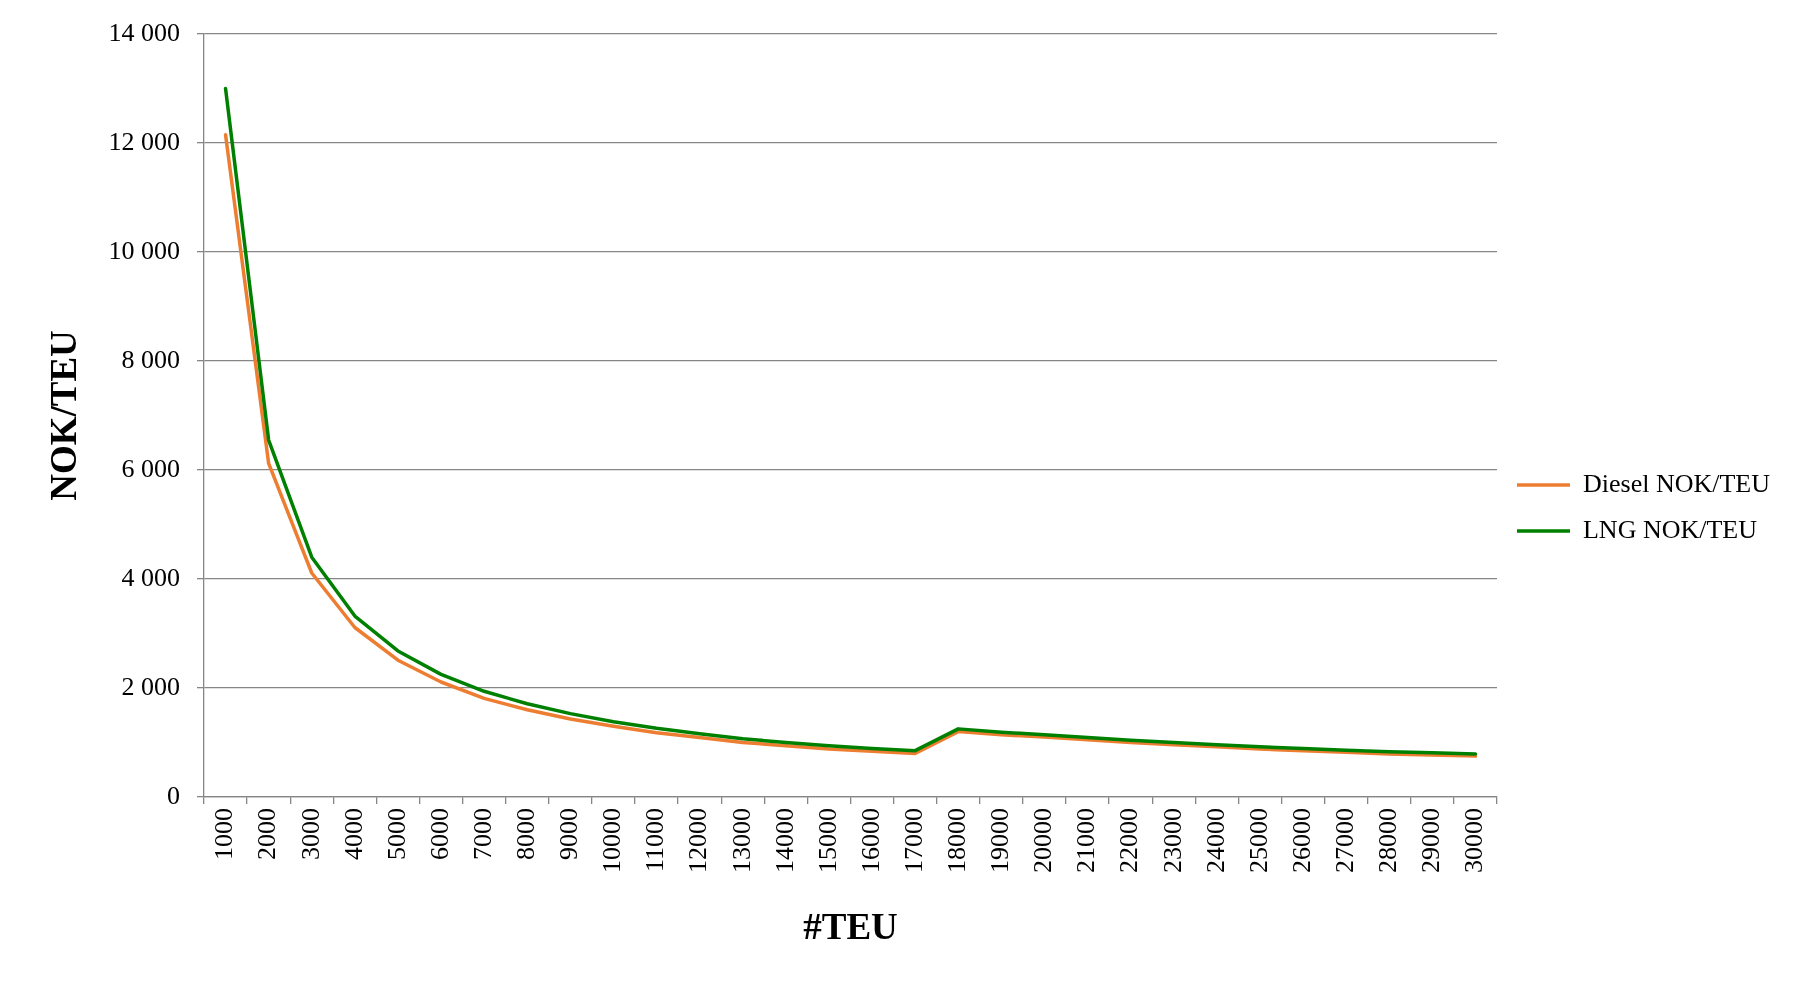 The width and height of the screenshot is (1794, 982). Describe the element at coordinates (173, 795) in the screenshot. I see `y-tick-label: 0` at that location.